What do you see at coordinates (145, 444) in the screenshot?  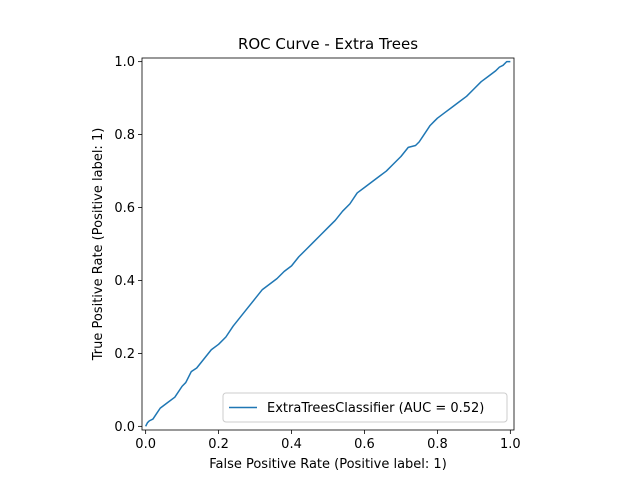 I see `x-tick-label: 0.0` at bounding box center [145, 444].